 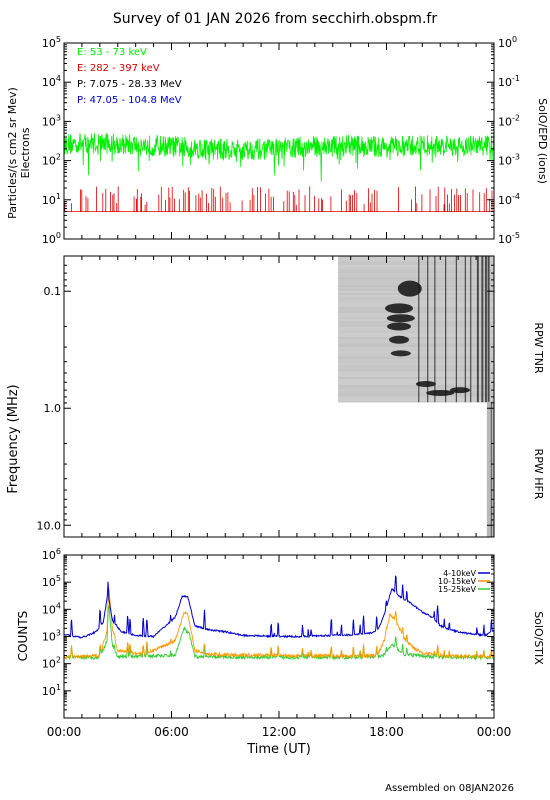 I want to click on x-axis-label: Time (UT), so click(x=278, y=749).